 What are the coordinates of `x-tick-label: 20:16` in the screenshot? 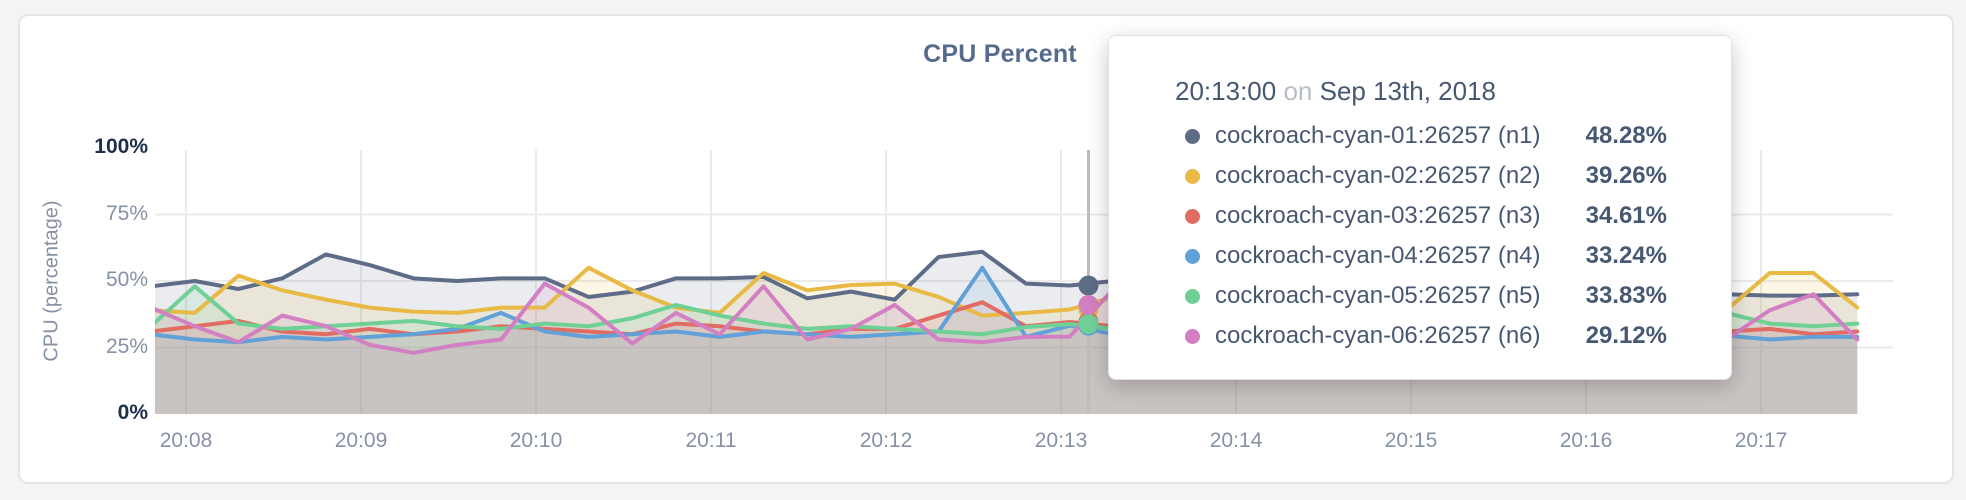 It's located at (1586, 440).